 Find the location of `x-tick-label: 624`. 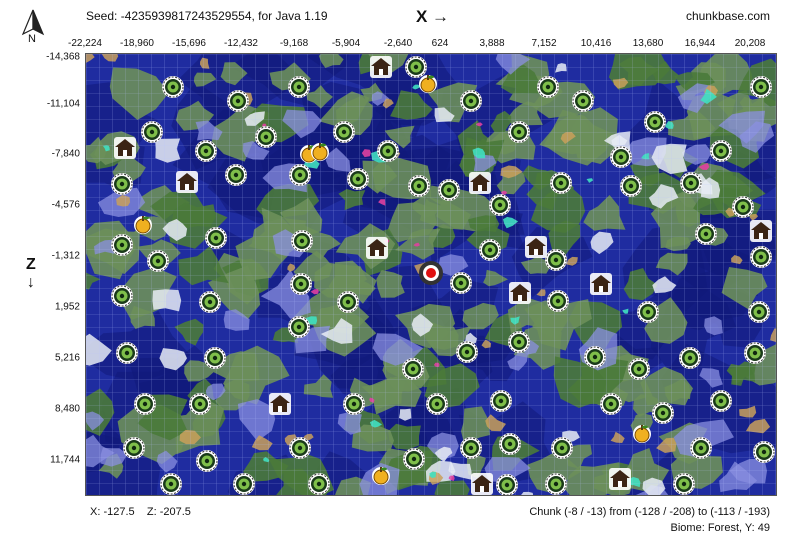

x-tick-label: 624 is located at coordinates (440, 43).